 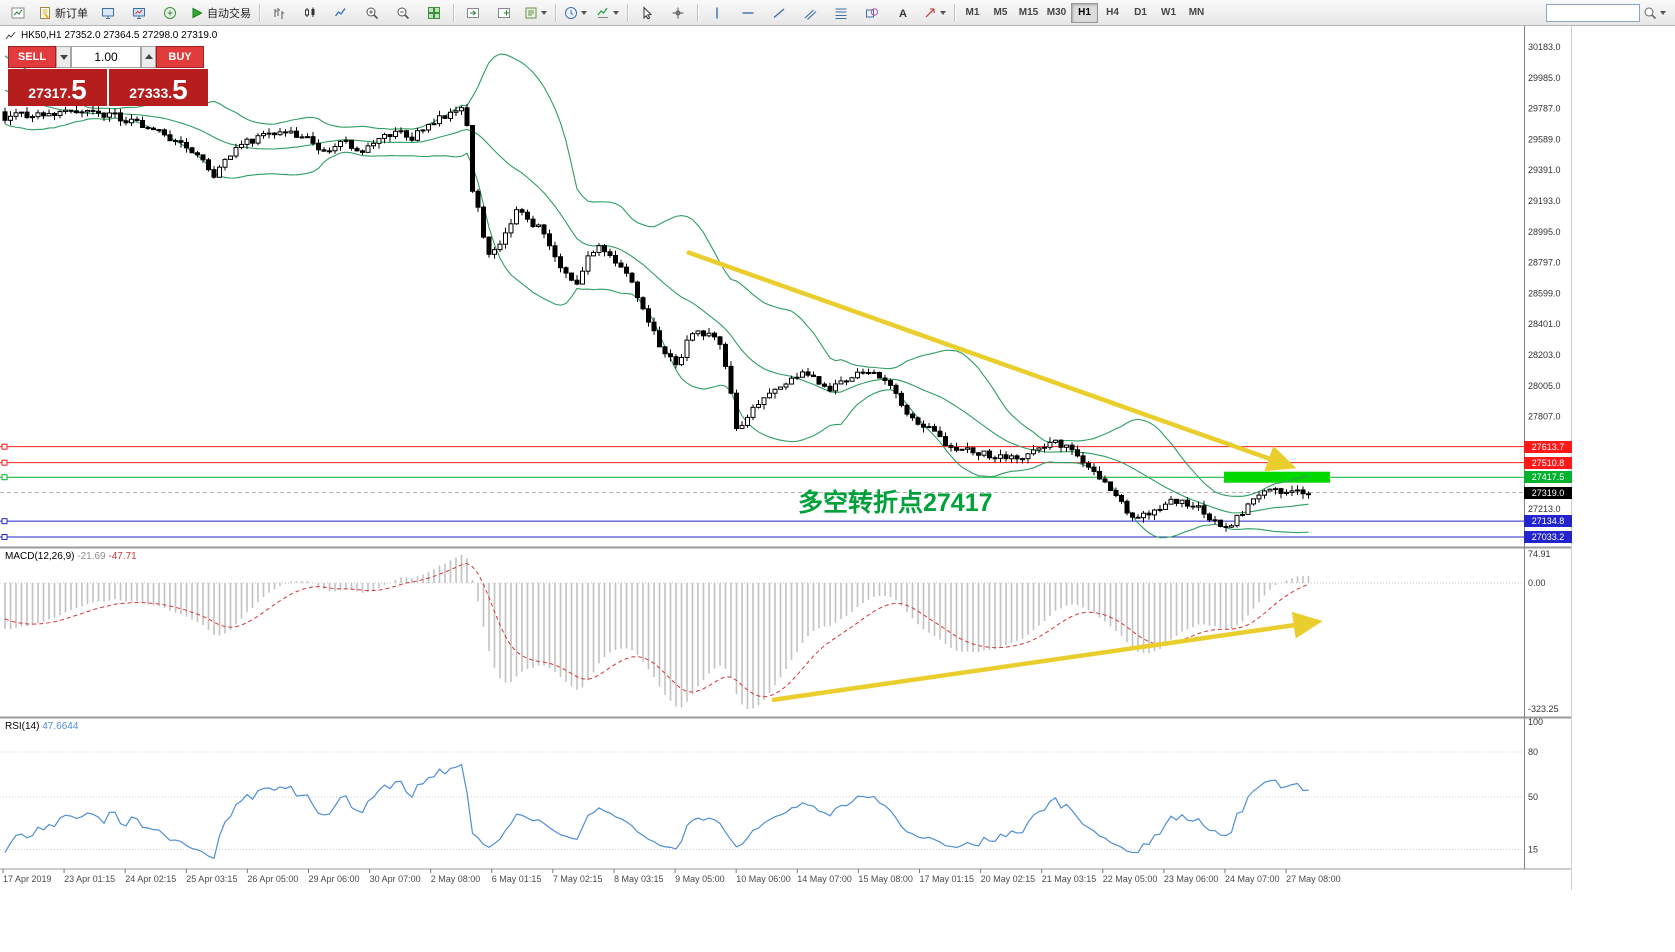 What do you see at coordinates (170, 13) in the screenshot?
I see `terminal-button` at bounding box center [170, 13].